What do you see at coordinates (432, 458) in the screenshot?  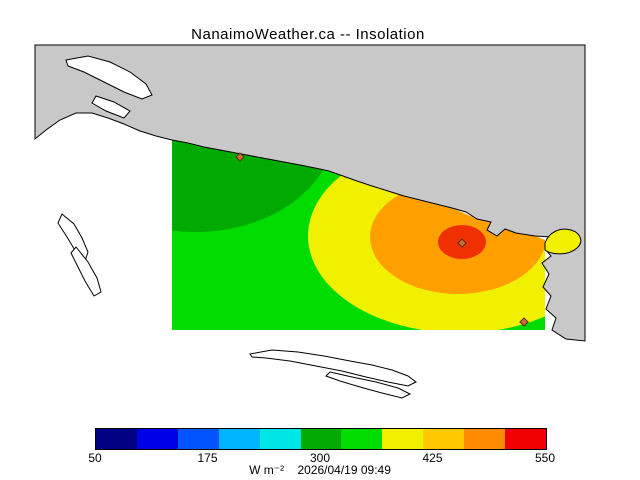 I see `colorbar-tick-label: 425` at bounding box center [432, 458].